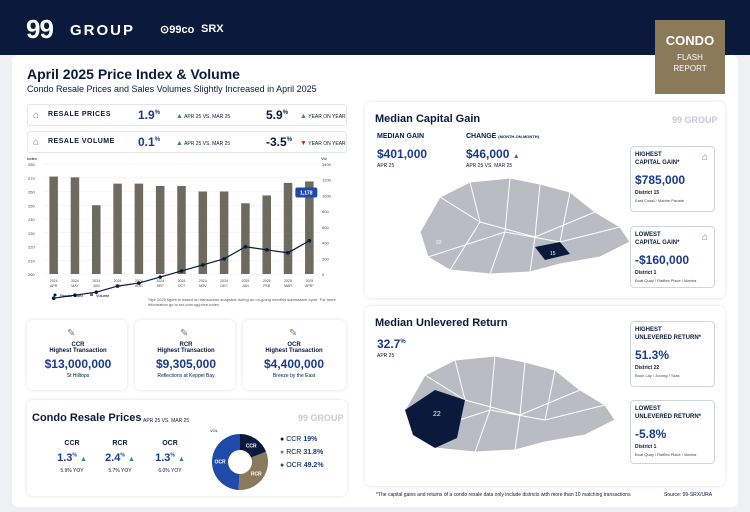 The height and width of the screenshot is (512, 750). Describe the element at coordinates (31, 233) in the screenshot. I see `y-left-tick: 230` at that location.